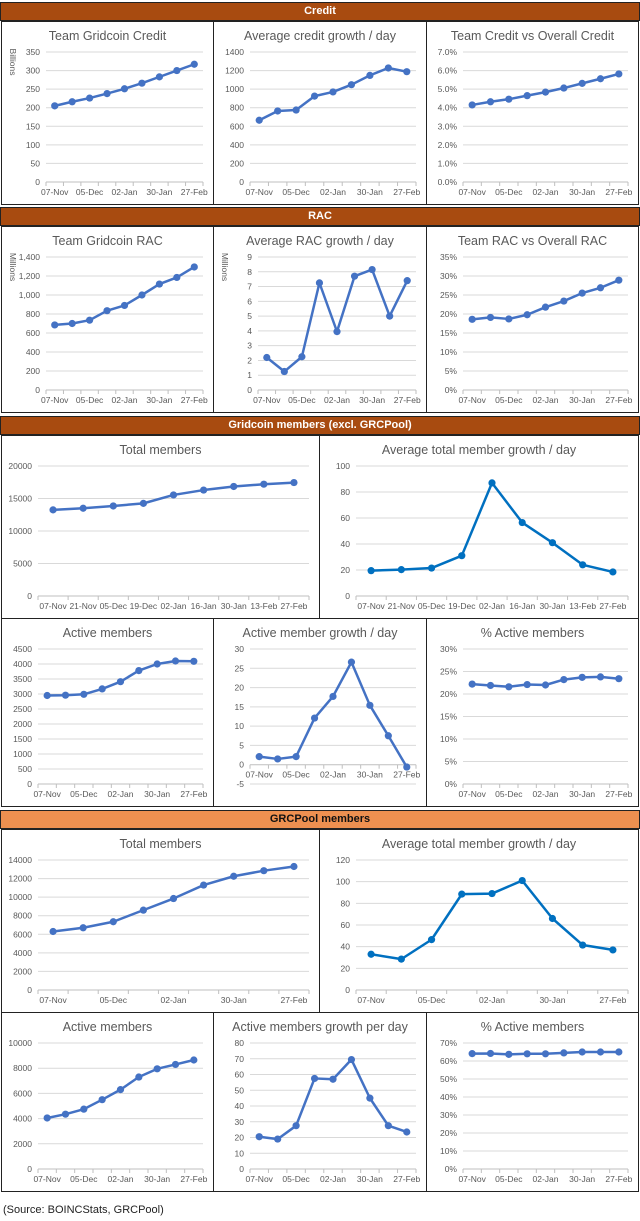  What do you see at coordinates (240, 1090) in the screenshot?
I see `y-tick-label: 50` at bounding box center [240, 1090].